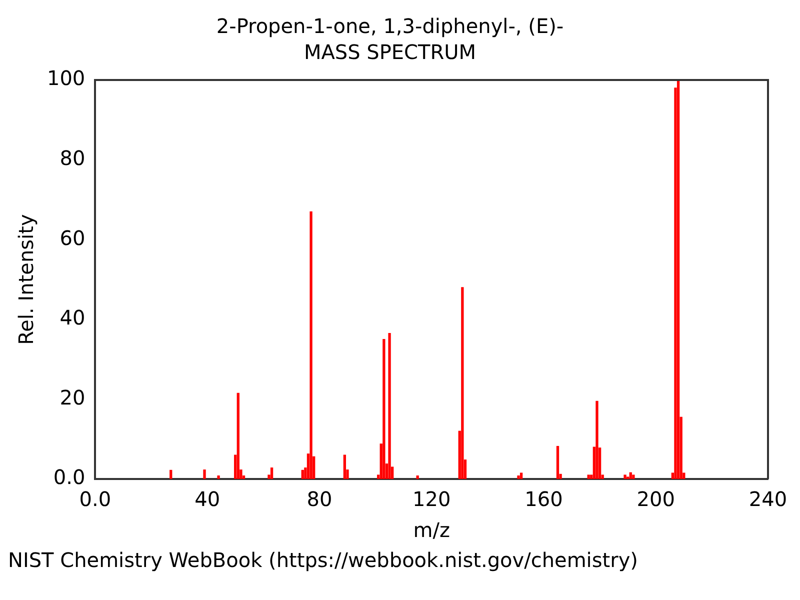 This screenshot has height=600, width=800. What do you see at coordinates (73, 238) in the screenshot?
I see `y-tick-label: 60` at bounding box center [73, 238].